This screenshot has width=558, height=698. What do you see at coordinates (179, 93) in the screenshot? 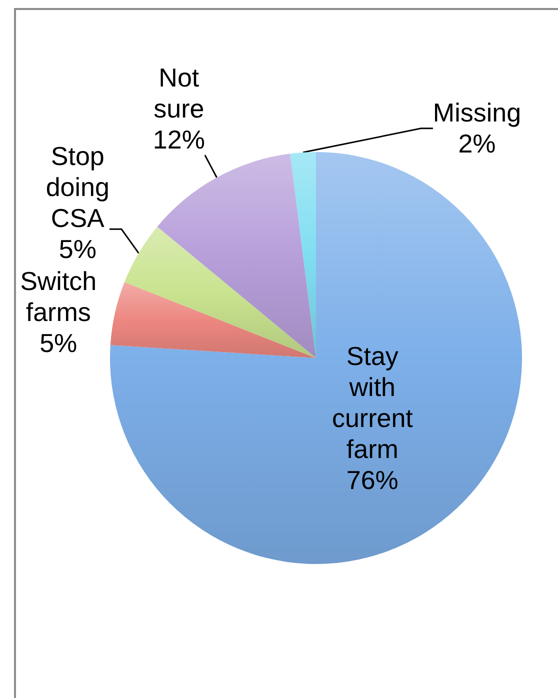
I see `slice-label: Not sure` at bounding box center [179, 93].